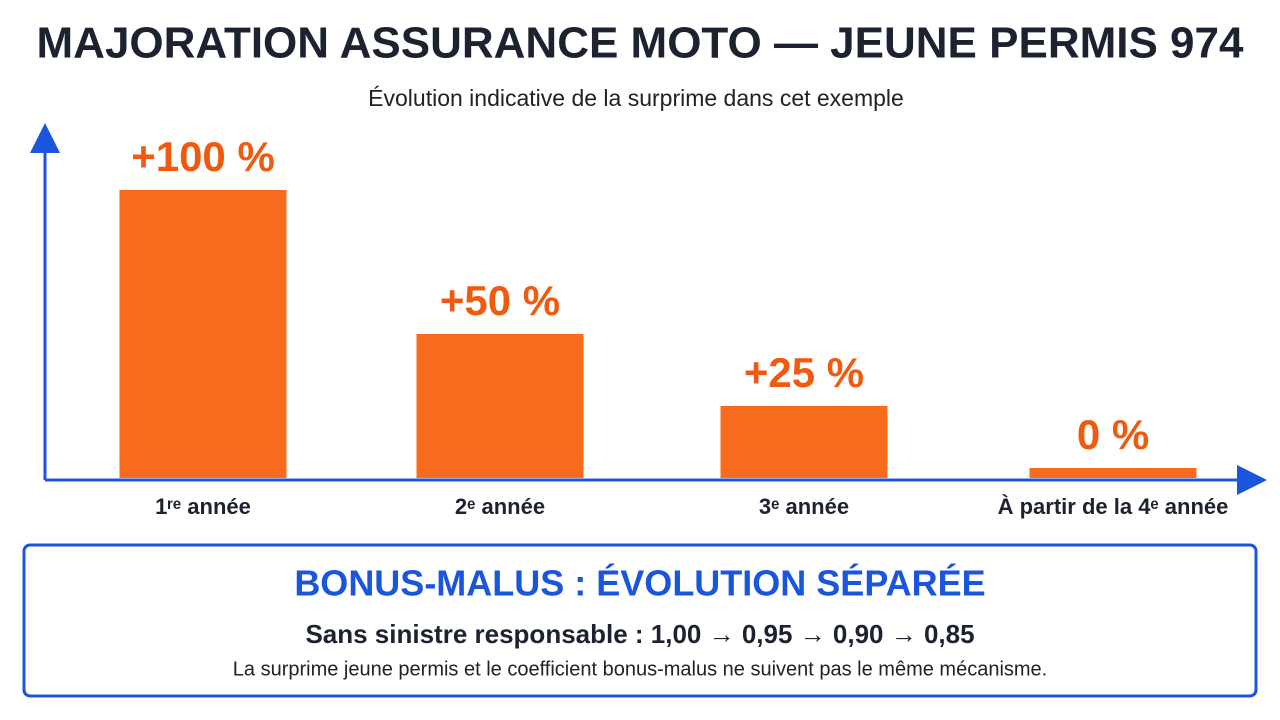 The image size is (1280, 720). What do you see at coordinates (804, 372) in the screenshot?
I see `value-label: +25 %` at bounding box center [804, 372].